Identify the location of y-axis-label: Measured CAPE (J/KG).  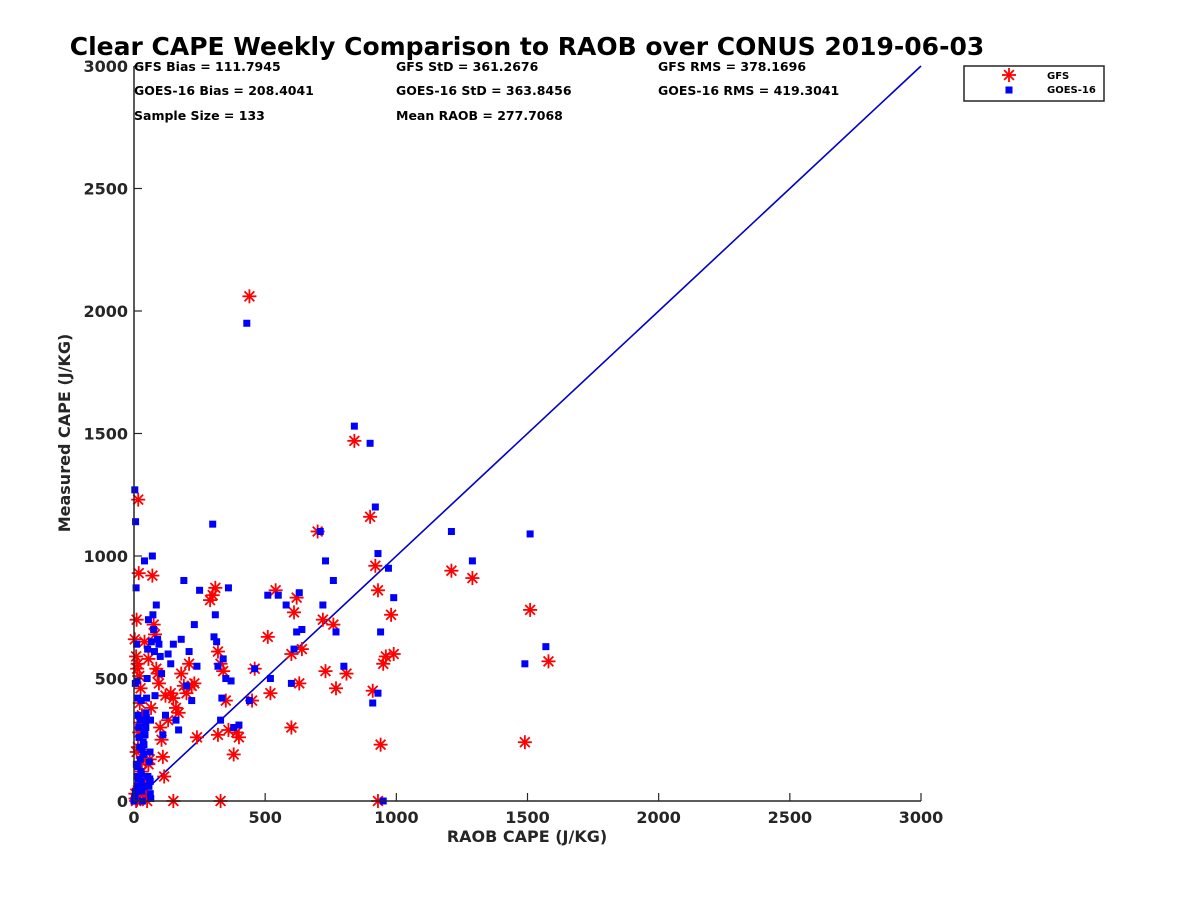
(64, 433).